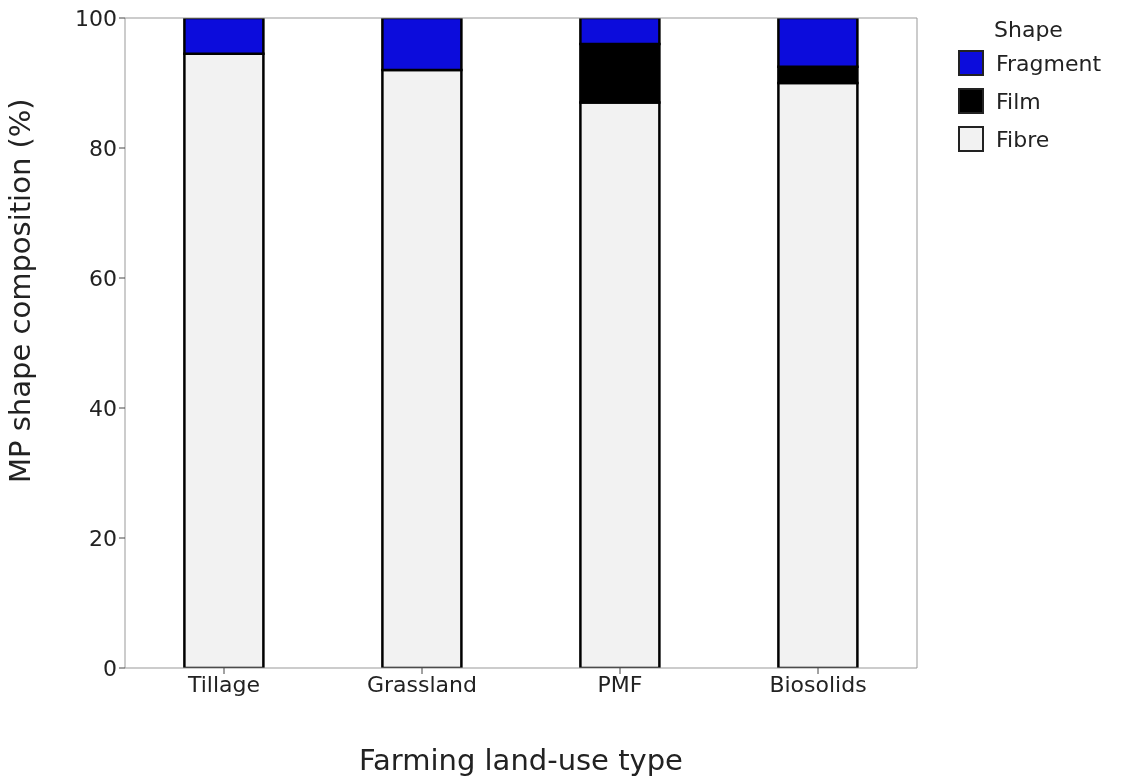  Describe the element at coordinates (818, 684) in the screenshot. I see `x-tick-label: Biosolids` at that location.